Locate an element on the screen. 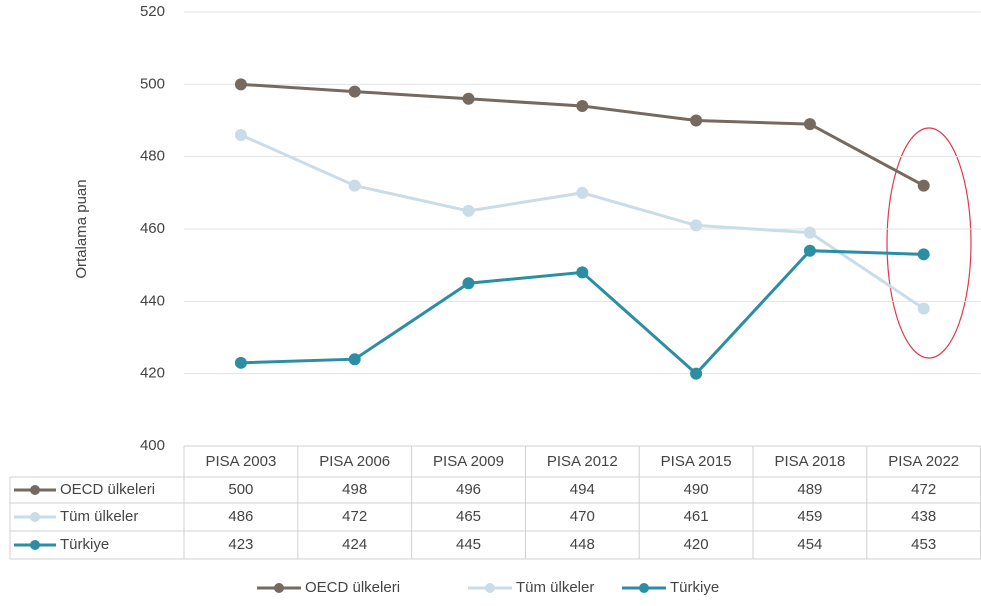 The image size is (981, 606). legend-label: OECD ülkeleri is located at coordinates (352, 587).